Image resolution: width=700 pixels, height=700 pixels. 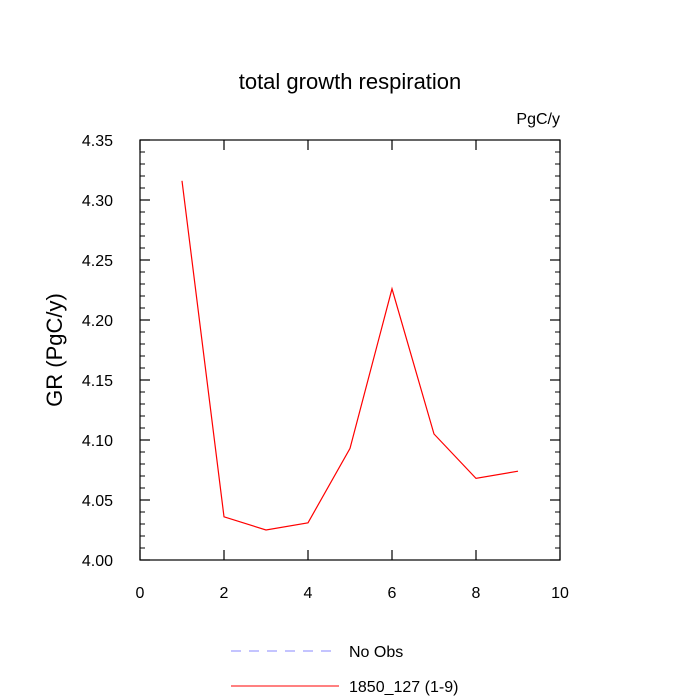 What do you see at coordinates (538, 119) in the screenshot?
I see `units-label: PgC/y` at bounding box center [538, 119].